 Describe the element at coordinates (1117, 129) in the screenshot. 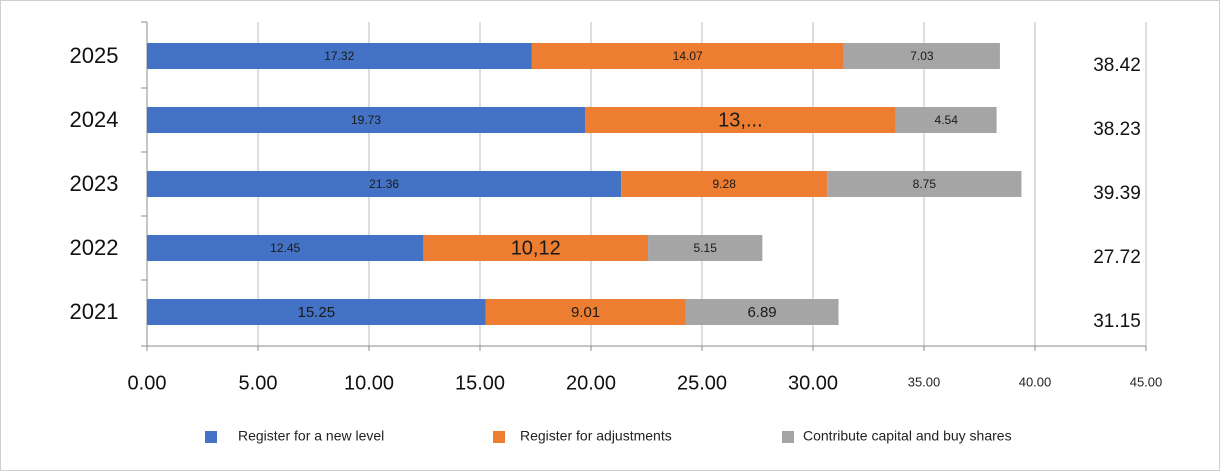

I see `total-label: 38.23` at that location.